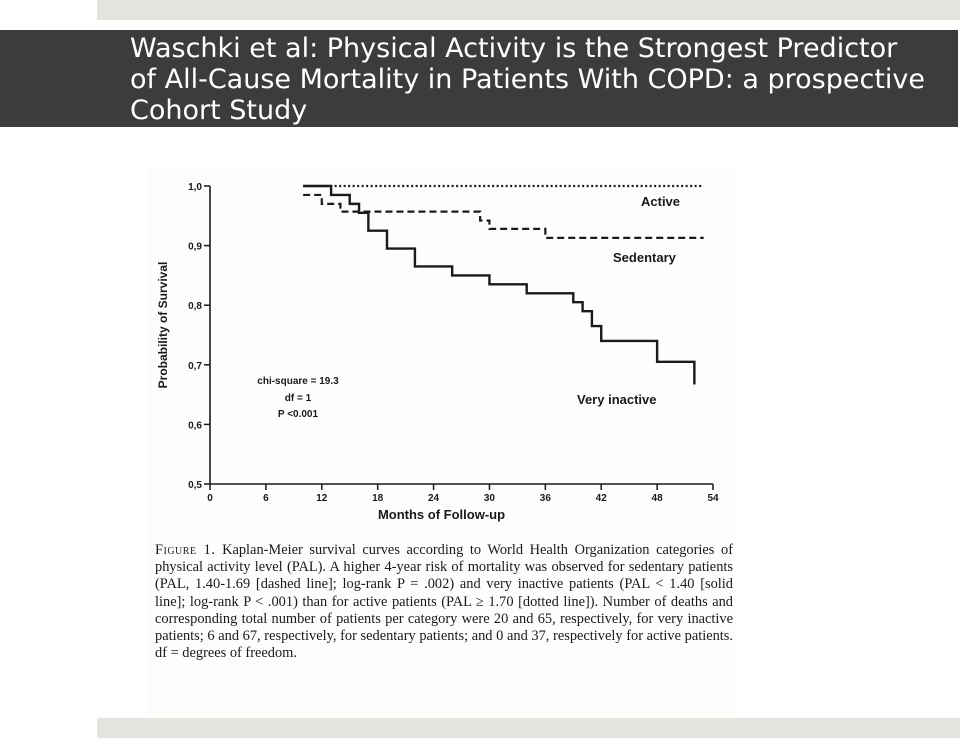 This screenshot has height=738, width=960. Describe the element at coordinates (195, 247) in the screenshot. I see `y-tick-label: 0,9` at that location.